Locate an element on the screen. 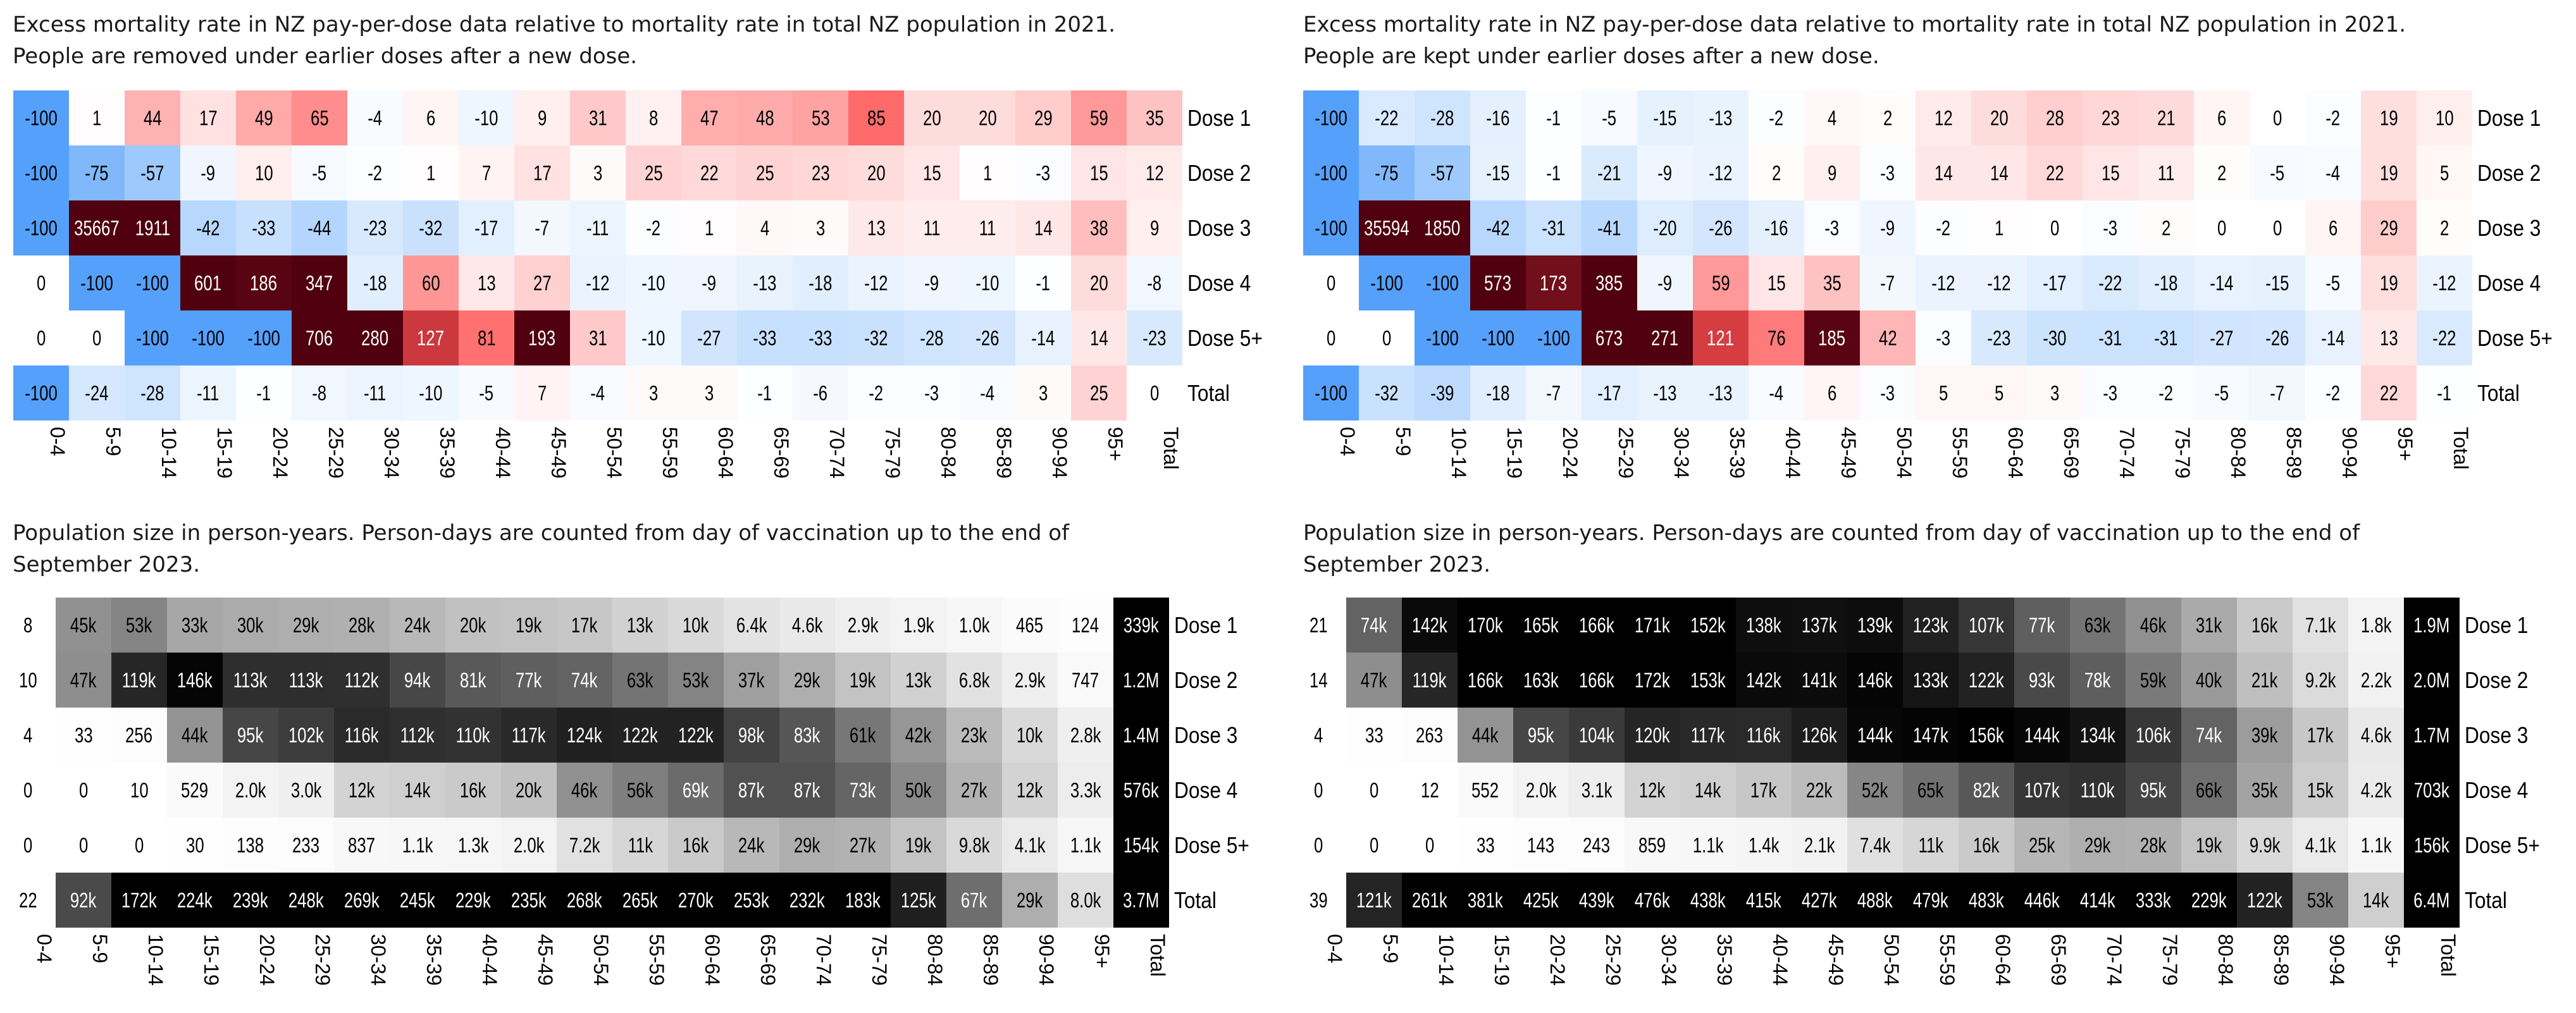 The width and height of the screenshot is (2576, 1013). cell-value: -8 is located at coordinates (1154, 283).